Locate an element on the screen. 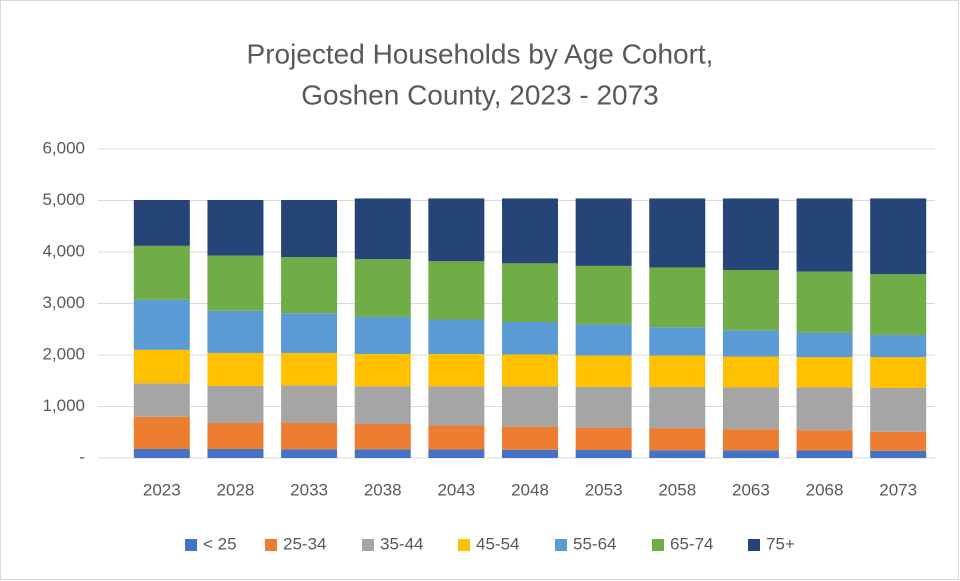 The width and height of the screenshot is (960, 581). y-tick-label: 2,000 is located at coordinates (63, 353).